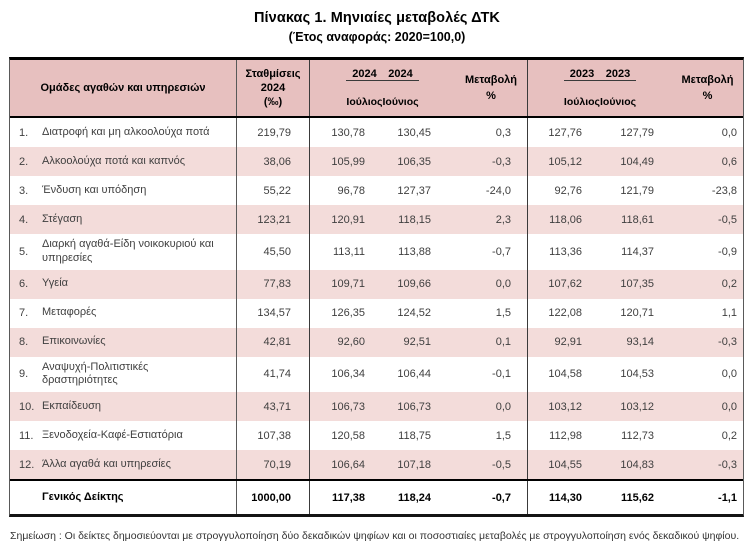 The height and width of the screenshot is (558, 754). I want to click on index-2024-jun-value: 92,51, so click(417, 342).